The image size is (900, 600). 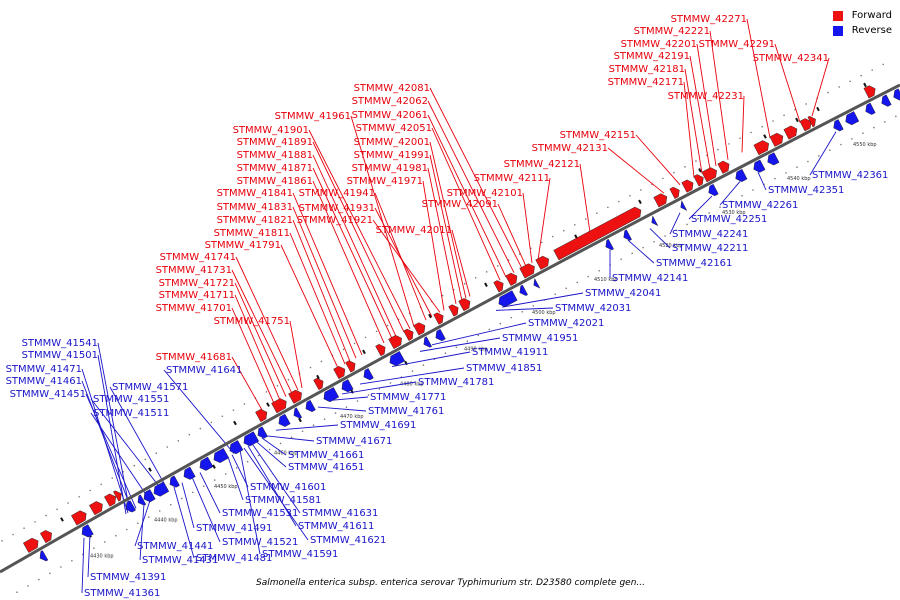 What do you see at coordinates (337, 193) in the screenshot?
I see `forward-gene-label: STMMW_41941` at bounding box center [337, 193].